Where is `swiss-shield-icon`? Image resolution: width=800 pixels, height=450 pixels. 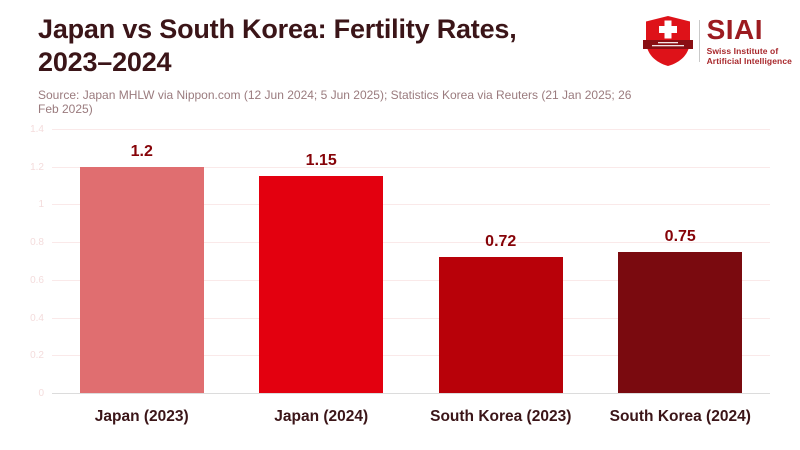
swiss-shield-icon is located at coordinates (667, 41).